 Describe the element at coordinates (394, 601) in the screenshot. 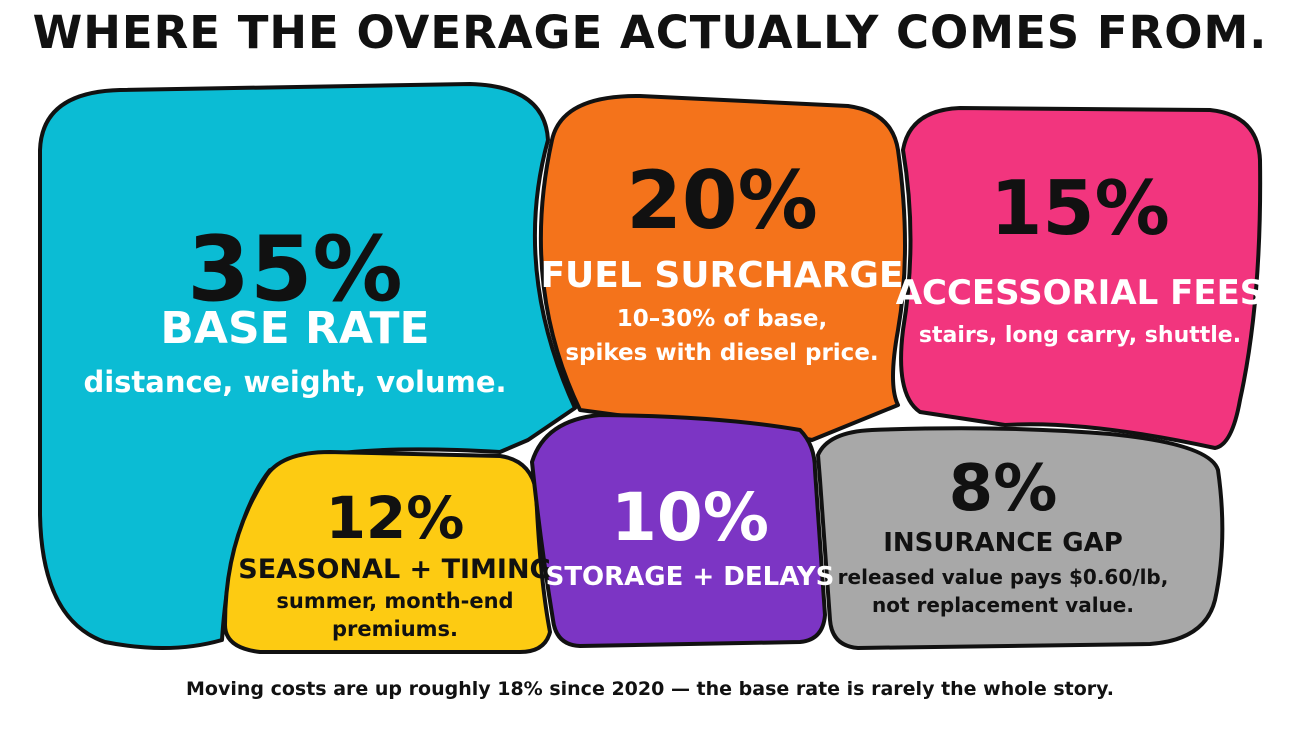

I see `segment-desc-seasonal: summer, month-end` at that location.